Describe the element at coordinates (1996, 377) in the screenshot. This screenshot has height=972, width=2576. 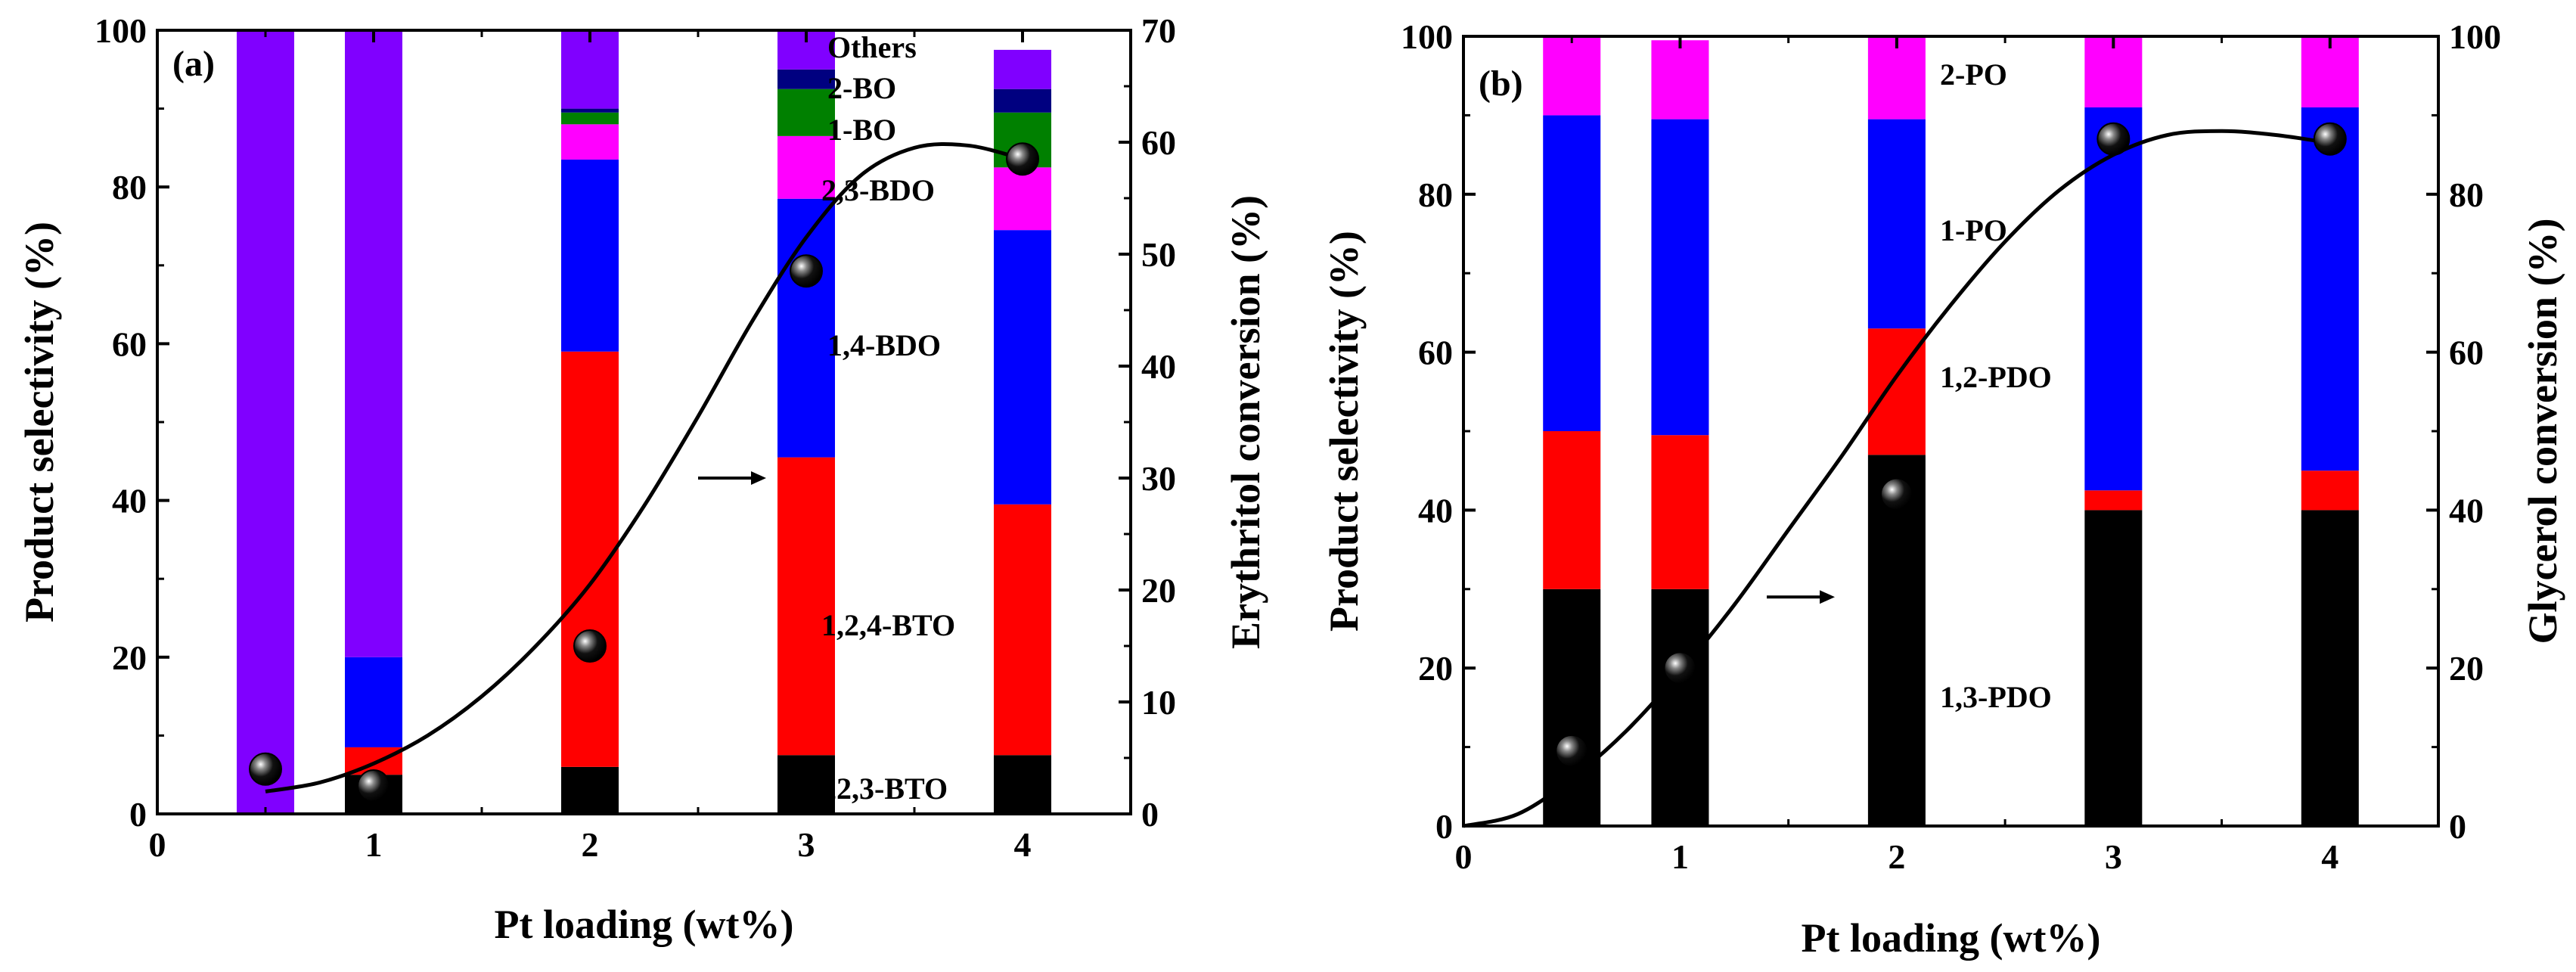
I see `segment-label: 1,2-PDO` at that location.